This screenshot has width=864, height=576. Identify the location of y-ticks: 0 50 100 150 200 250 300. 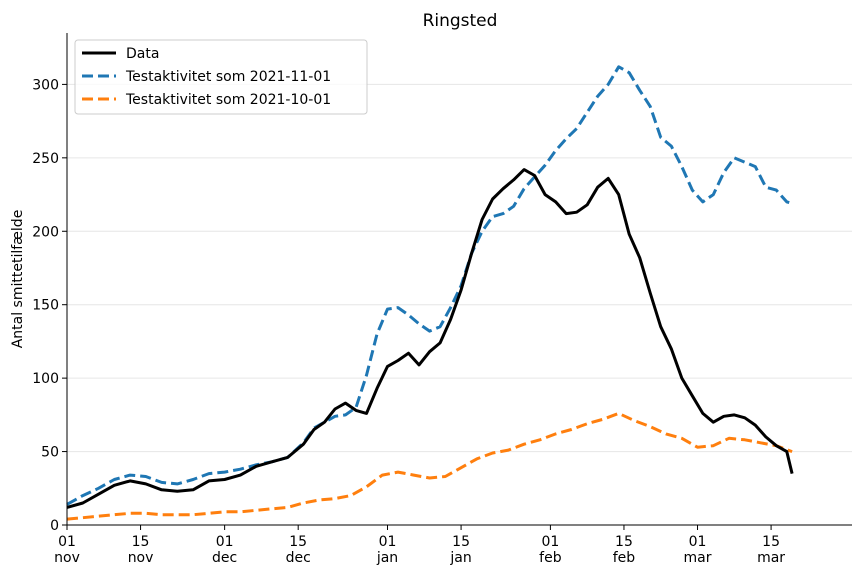
(49, 305).